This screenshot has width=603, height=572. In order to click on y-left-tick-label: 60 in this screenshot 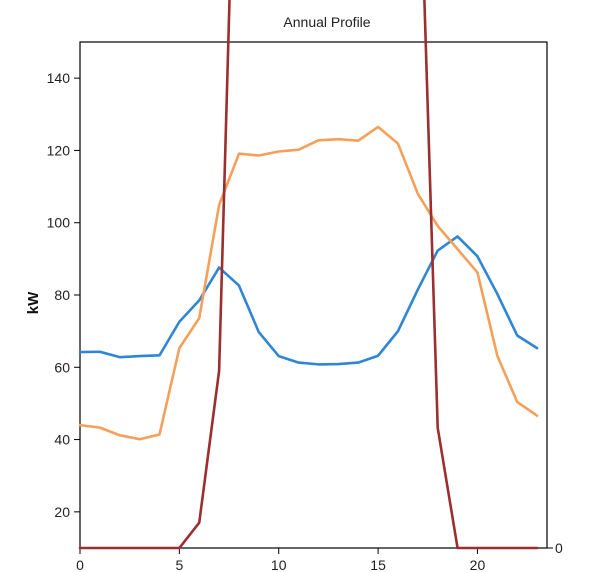, I will do `click(62, 367)`.